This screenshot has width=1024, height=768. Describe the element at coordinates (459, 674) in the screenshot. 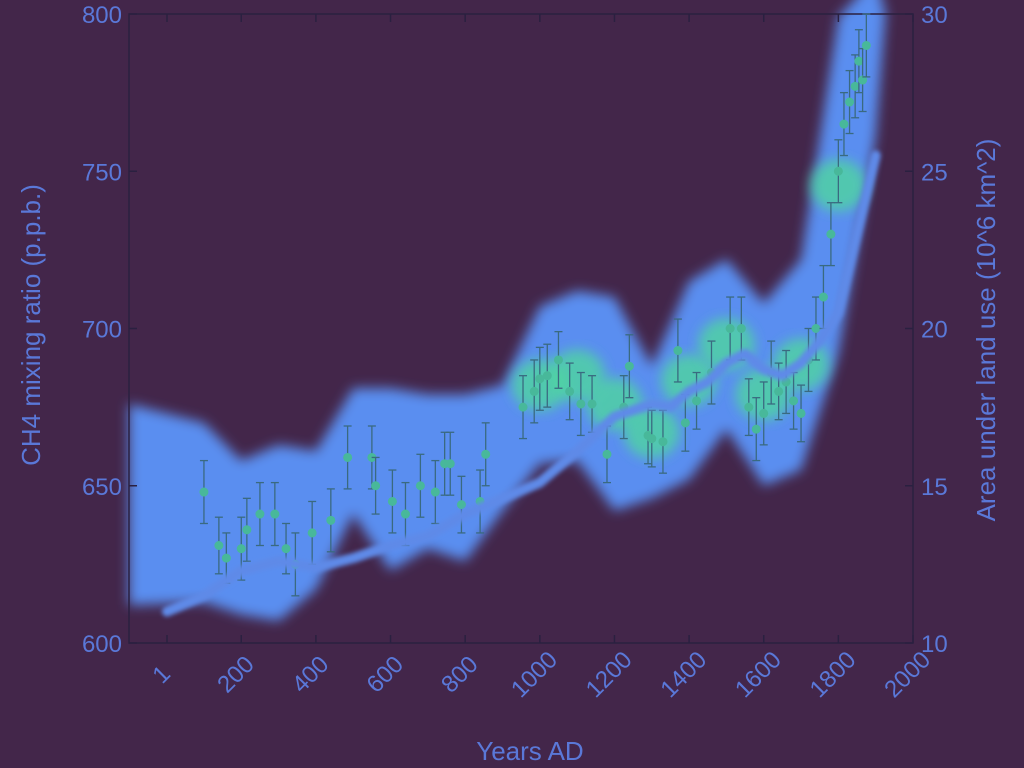

I see `x-tick-label: 800` at that location.